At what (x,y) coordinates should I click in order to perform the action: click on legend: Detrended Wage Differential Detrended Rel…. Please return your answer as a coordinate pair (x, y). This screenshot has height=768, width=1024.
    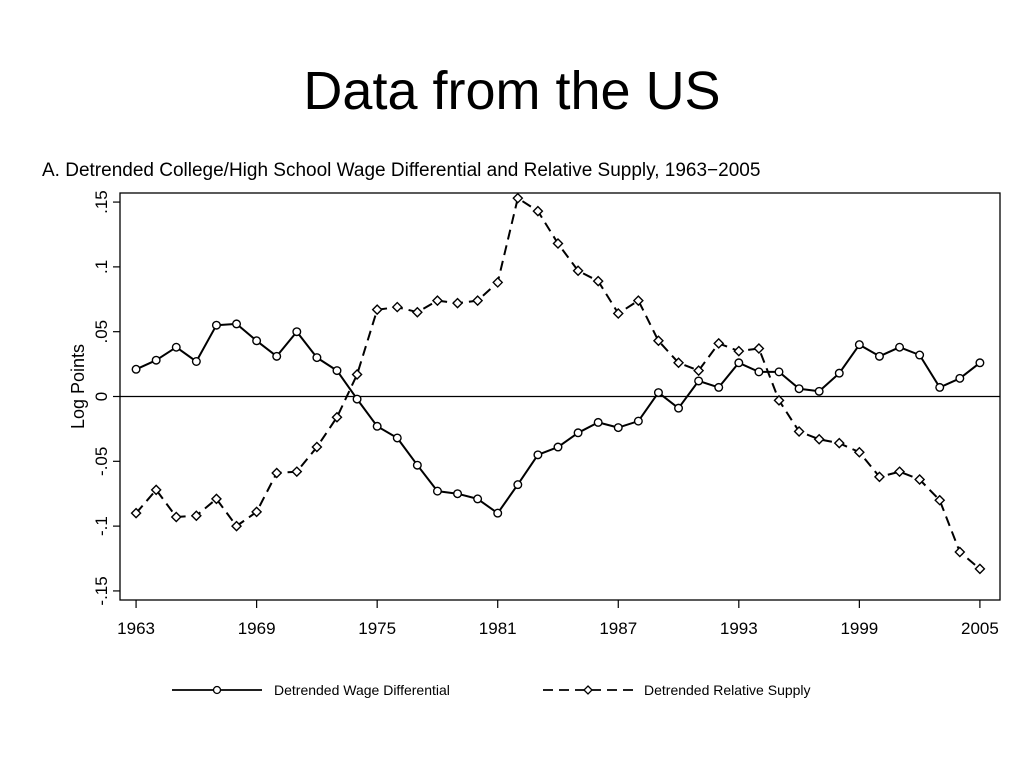
    Looking at the image, I should click on (491, 690).